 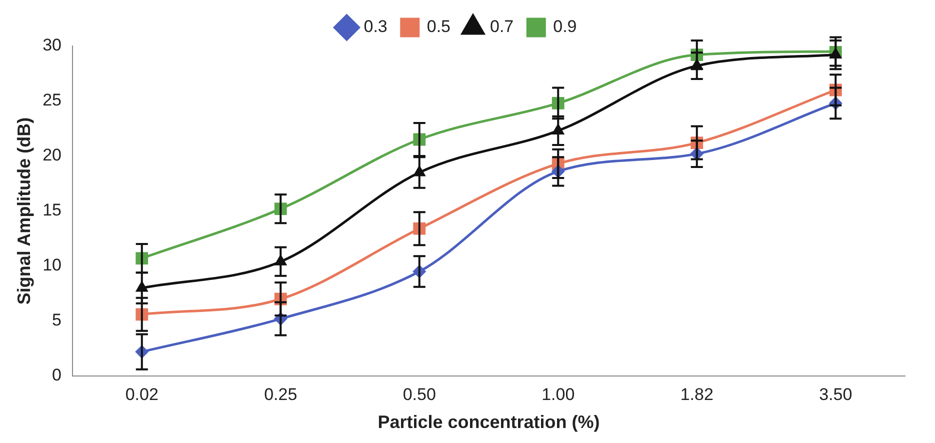 What do you see at coordinates (438, 26) in the screenshot?
I see `legend-label: 0.5` at bounding box center [438, 26].